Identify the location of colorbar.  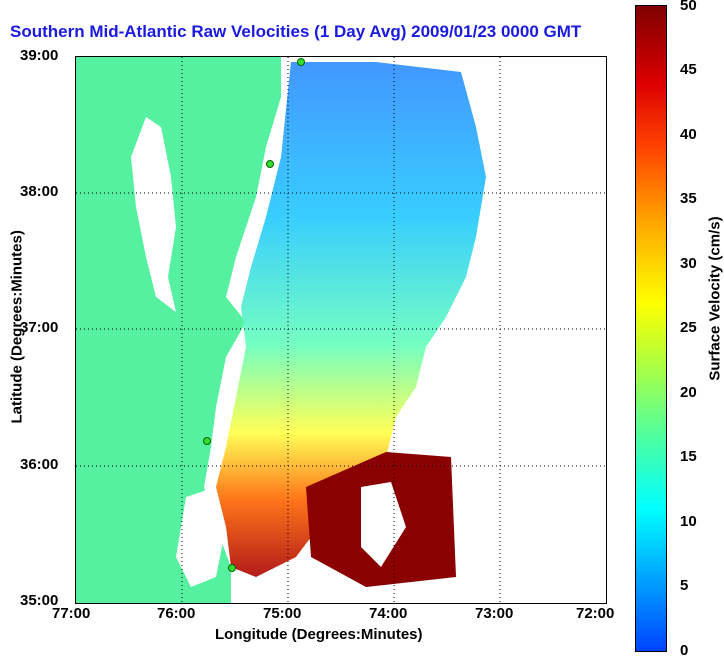
(651, 328).